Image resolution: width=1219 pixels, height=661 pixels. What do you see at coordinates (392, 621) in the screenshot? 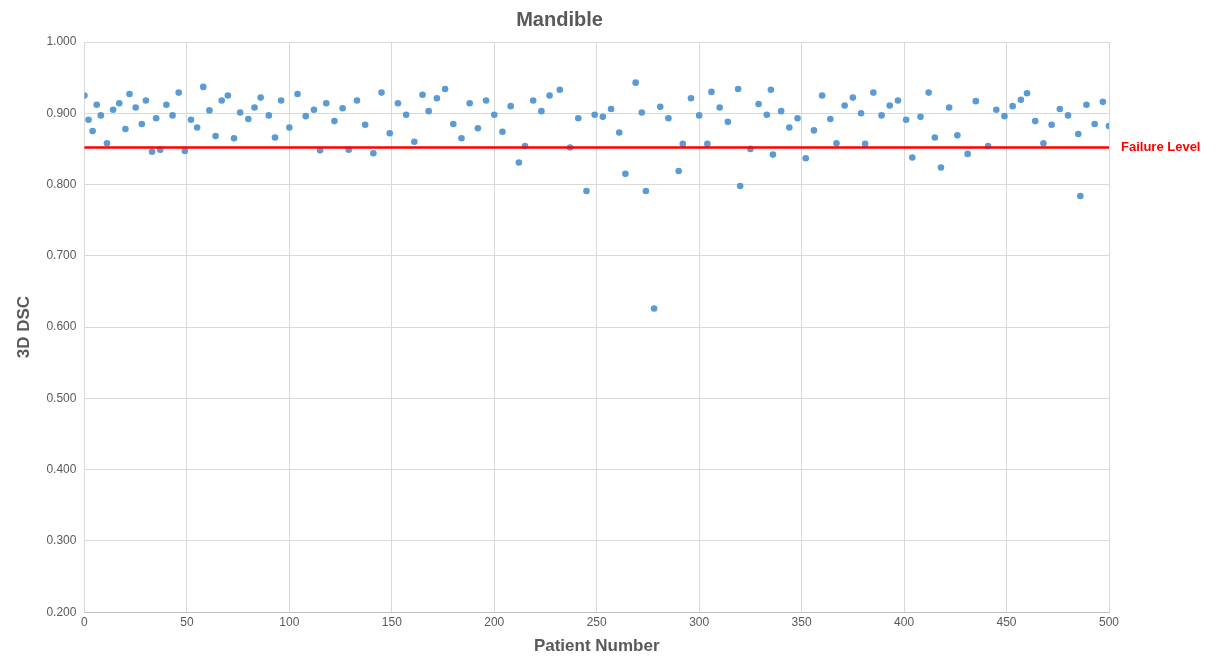
I see `x-tick-label: 150` at bounding box center [392, 621].